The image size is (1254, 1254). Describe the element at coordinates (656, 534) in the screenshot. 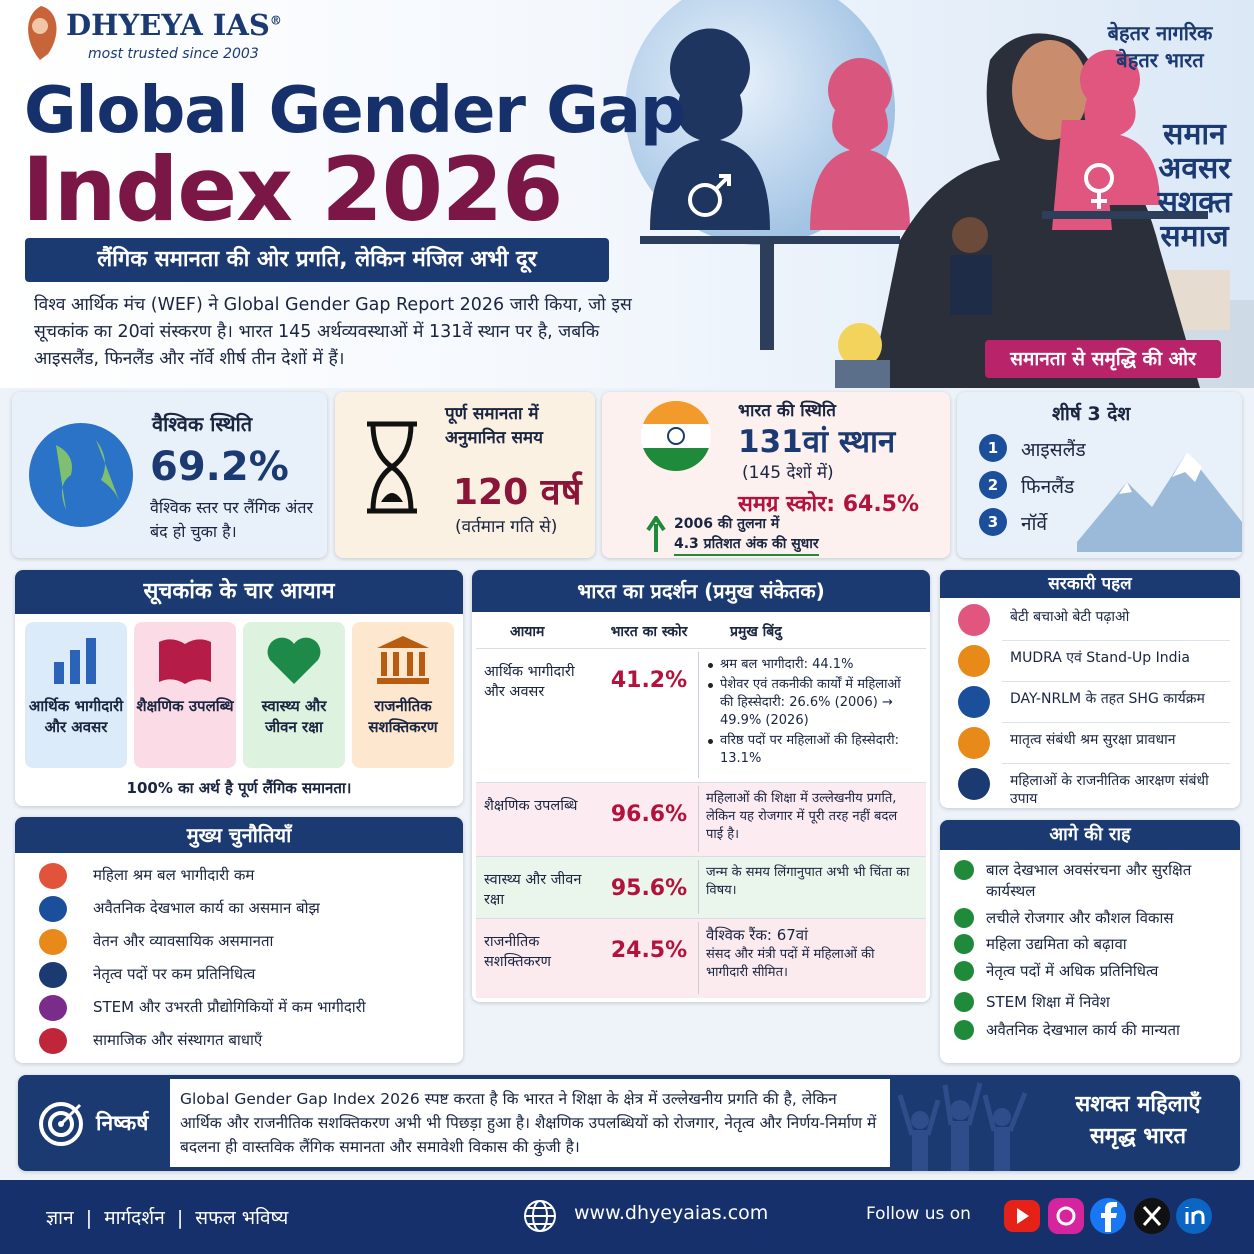

I see `up-arrow` at that location.